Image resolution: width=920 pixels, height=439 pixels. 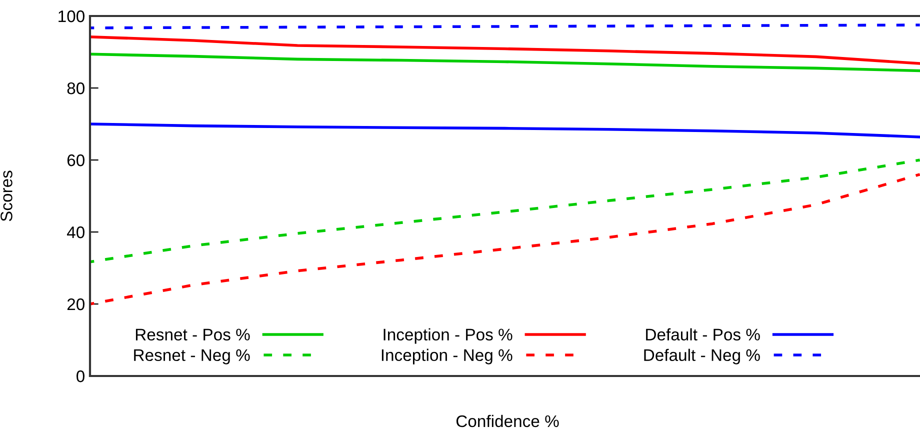 I want to click on legend-label: Inception - Pos %, so click(x=448, y=336).